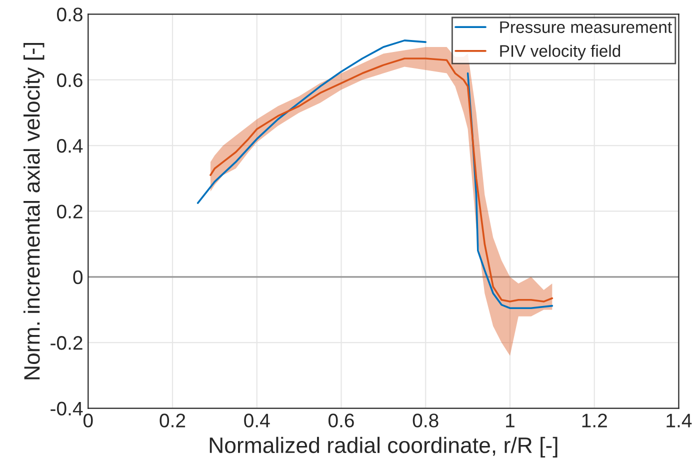  I want to click on y-tick-label: -0.4, so click(66, 409).